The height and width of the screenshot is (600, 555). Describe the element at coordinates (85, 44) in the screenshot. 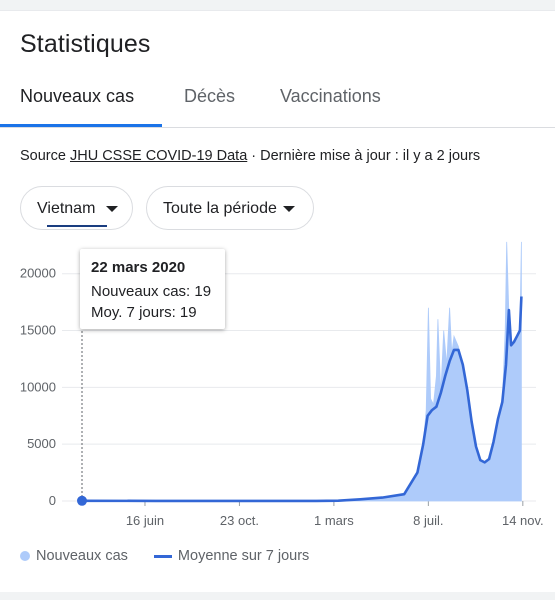

I see `page-title: Statistiques` at that location.